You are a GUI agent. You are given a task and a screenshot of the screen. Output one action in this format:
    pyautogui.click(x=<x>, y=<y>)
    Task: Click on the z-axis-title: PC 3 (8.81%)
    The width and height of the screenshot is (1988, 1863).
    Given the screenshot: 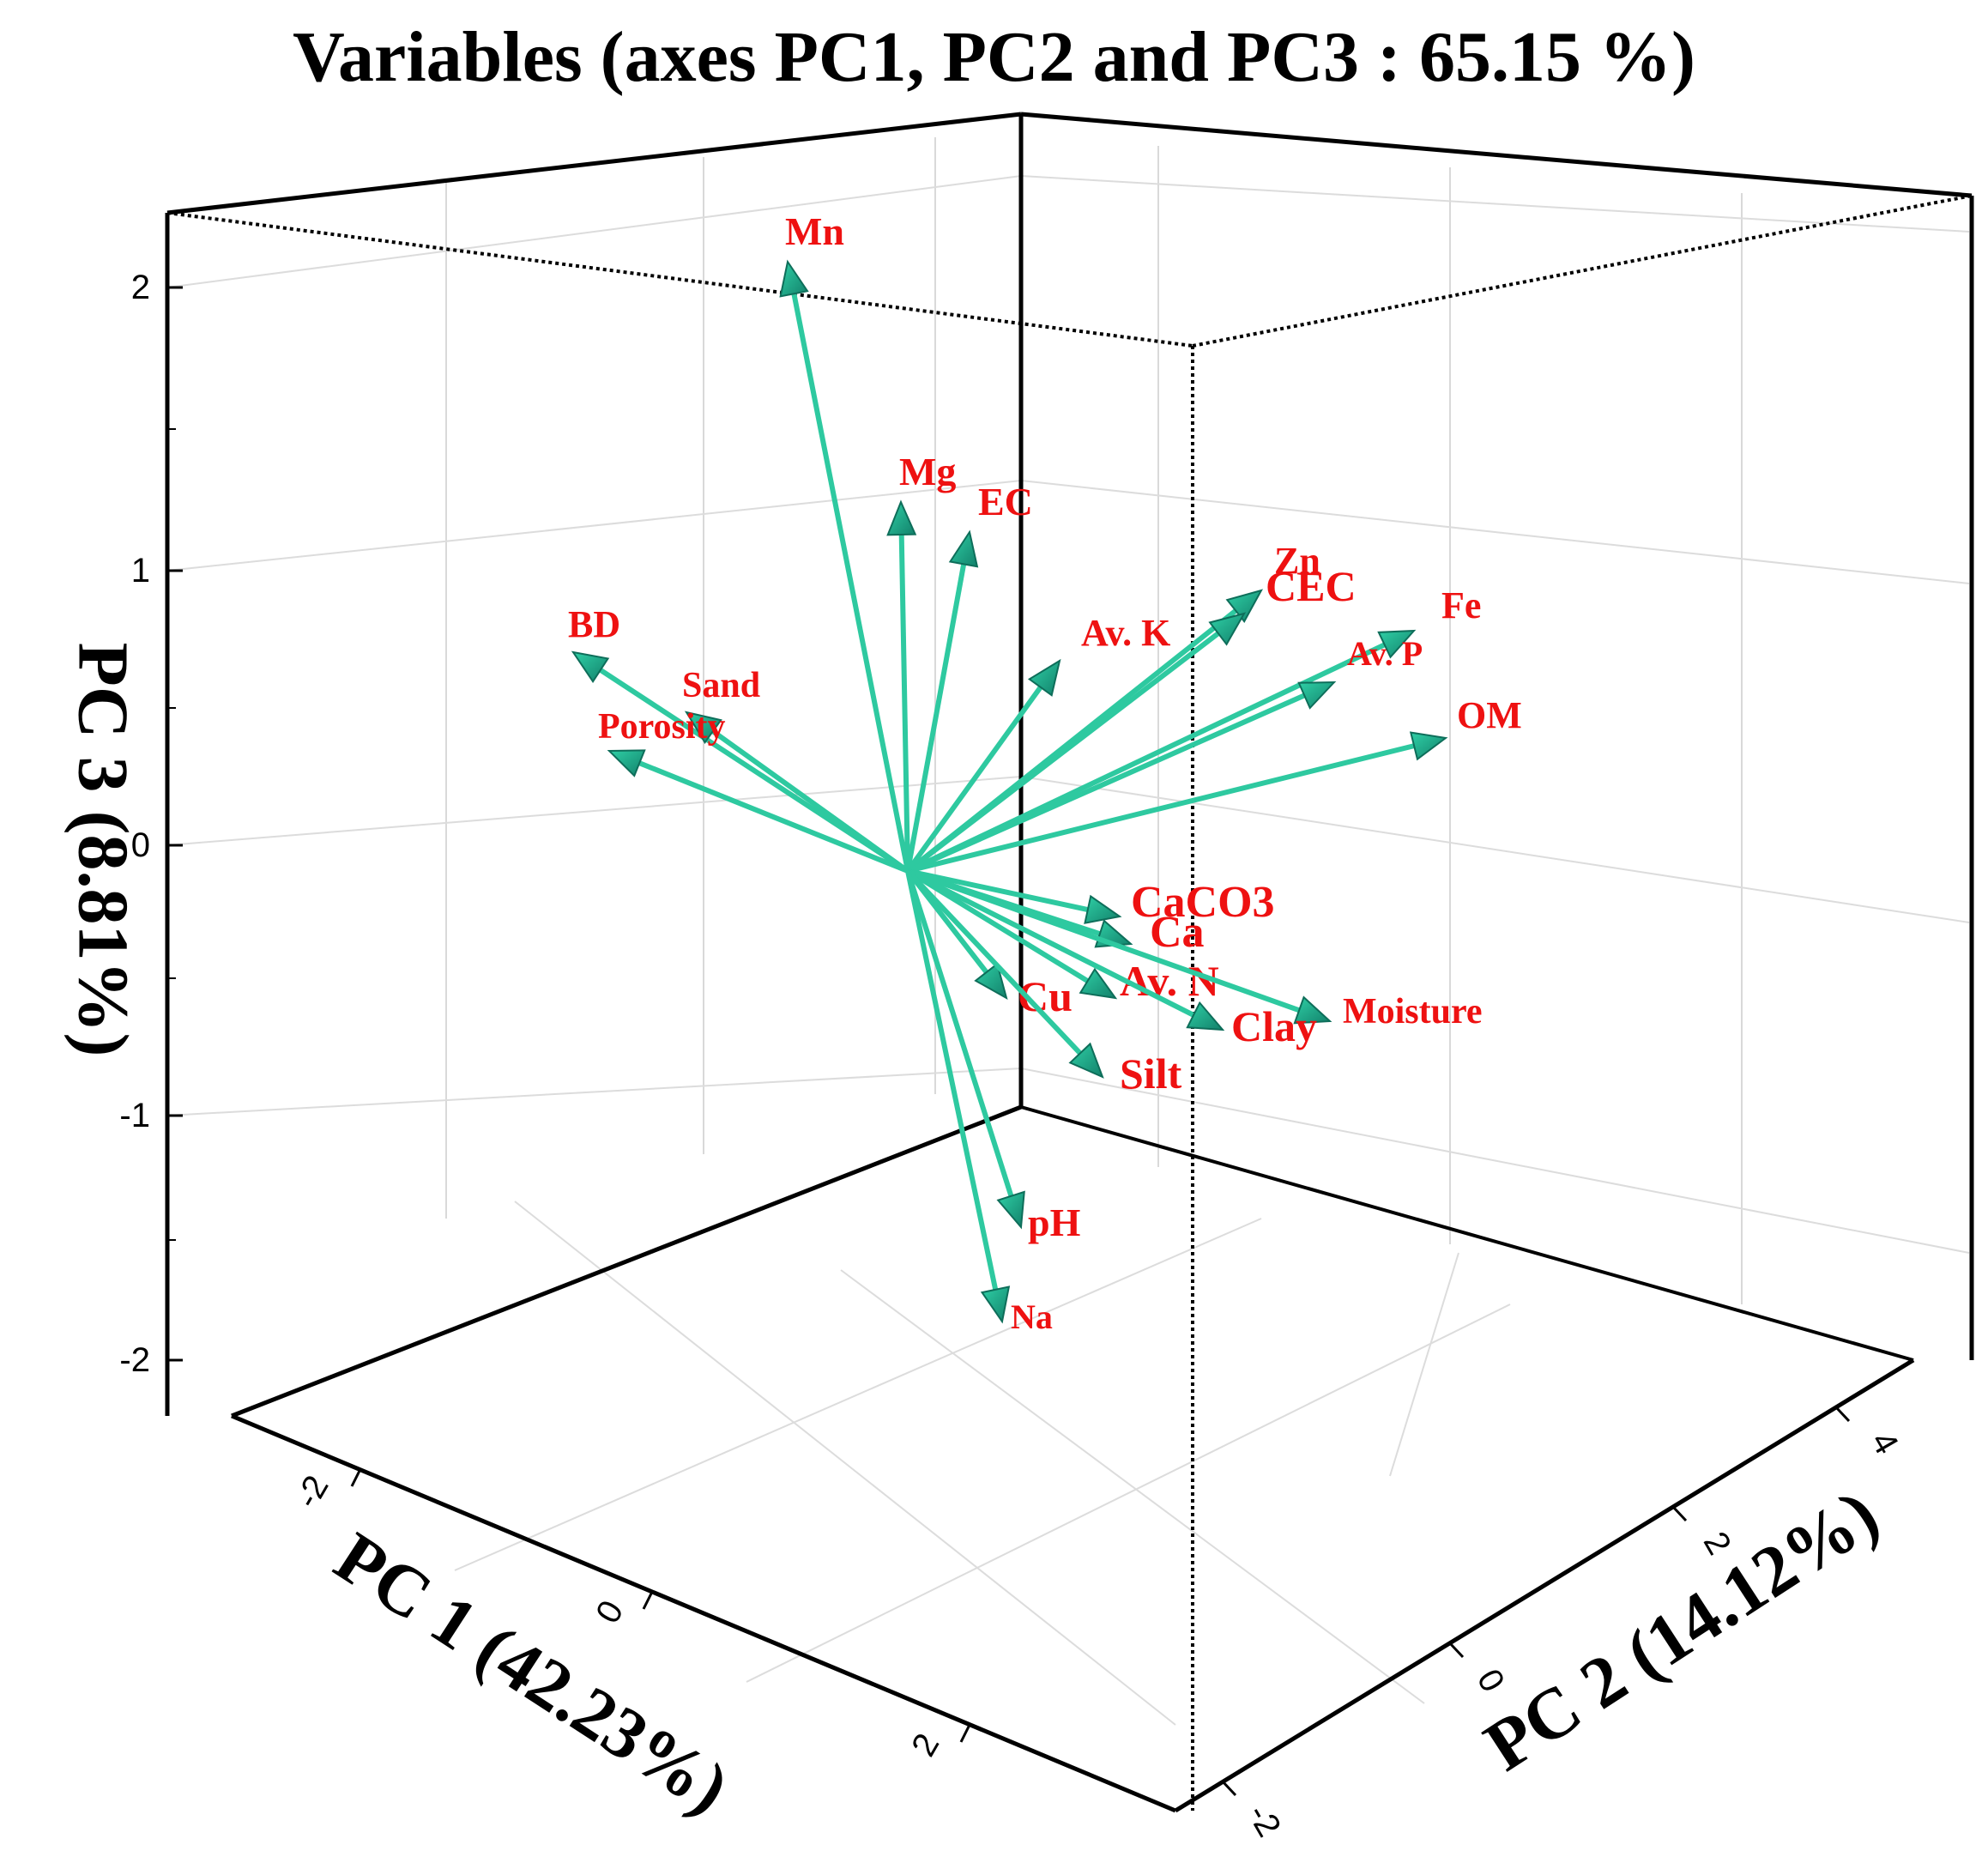 What is the action you would take?
    pyautogui.click(x=103, y=849)
    